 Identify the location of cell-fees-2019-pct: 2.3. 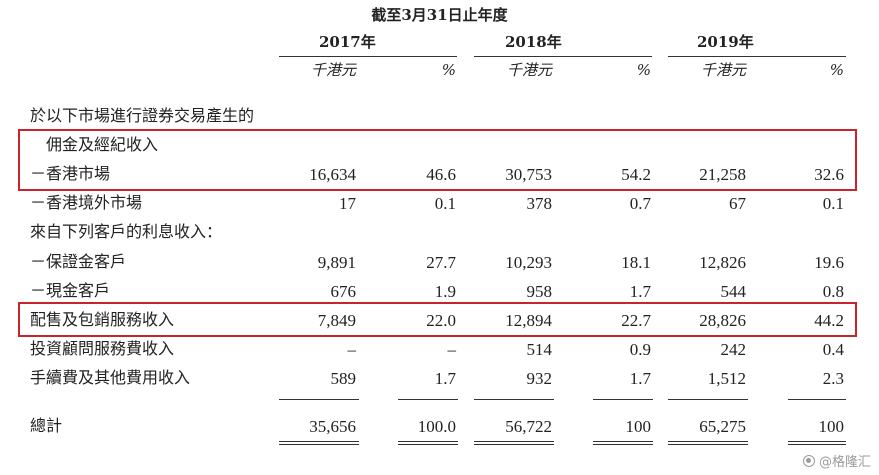
(833, 378).